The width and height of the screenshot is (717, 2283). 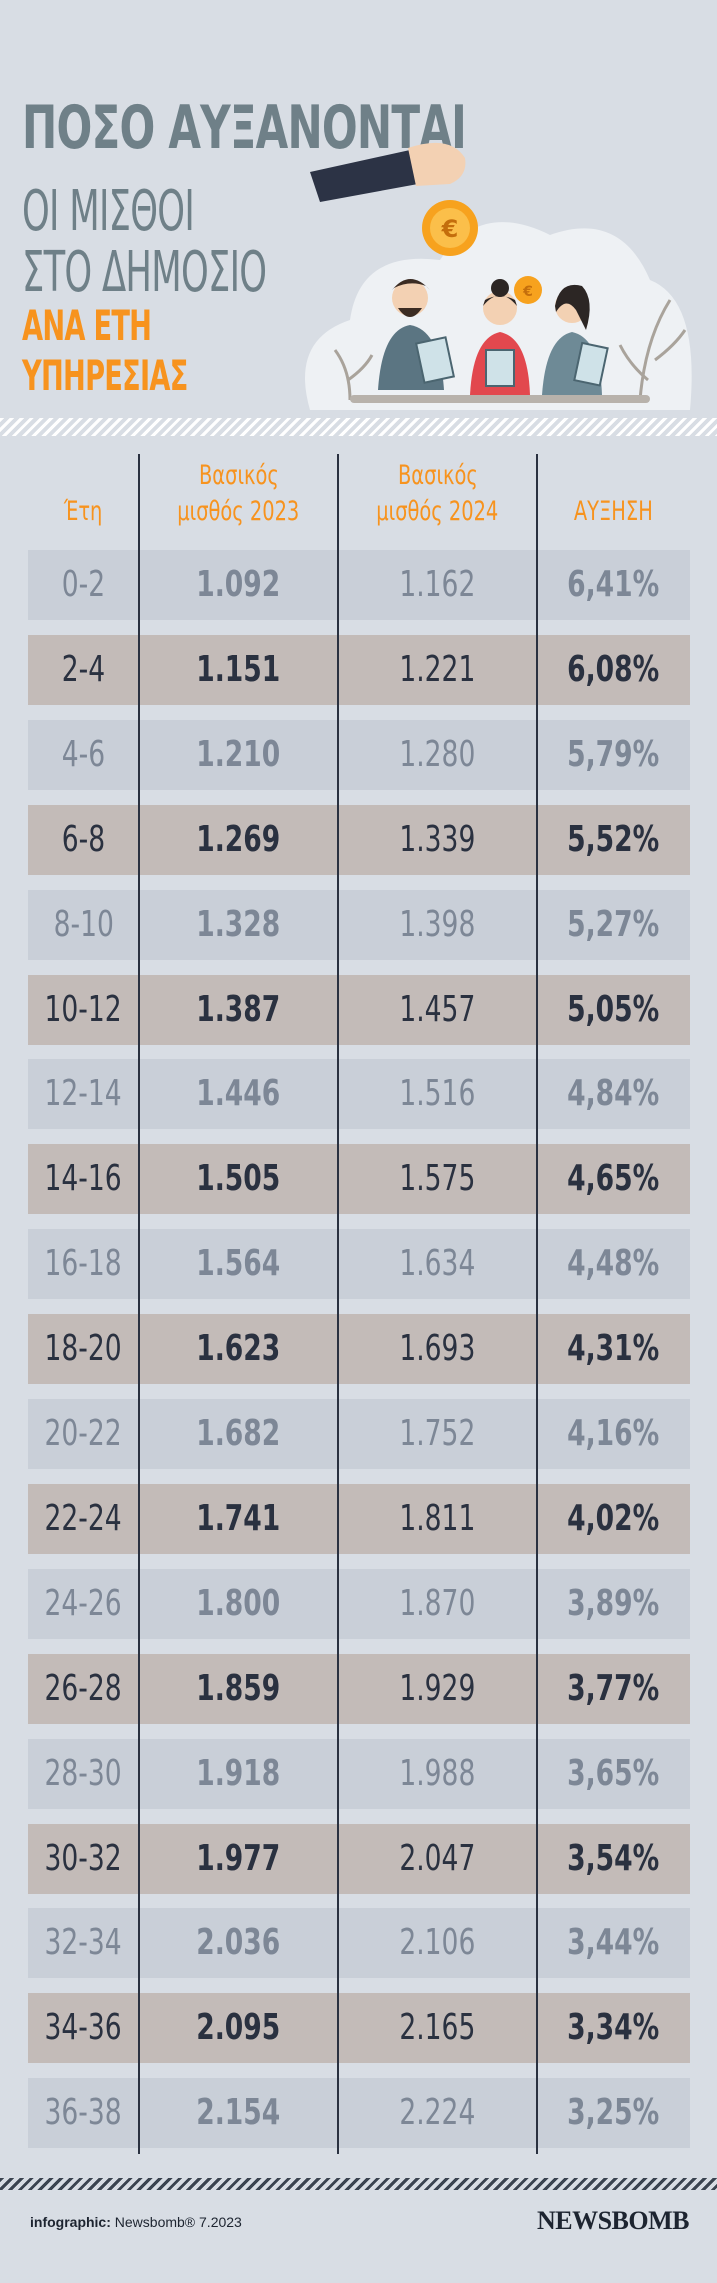 What do you see at coordinates (359, 1349) in the screenshot?
I see `table-row: 18-20 1.623 1.693 4,31%` at bounding box center [359, 1349].